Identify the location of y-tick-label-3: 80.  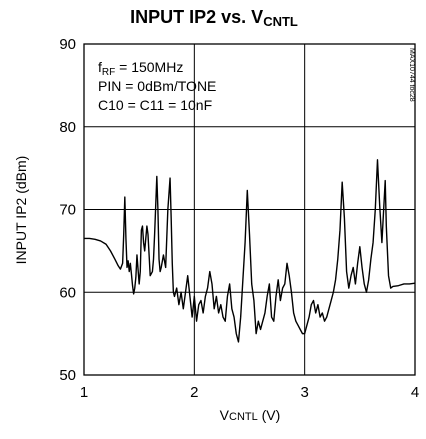
(67, 127).